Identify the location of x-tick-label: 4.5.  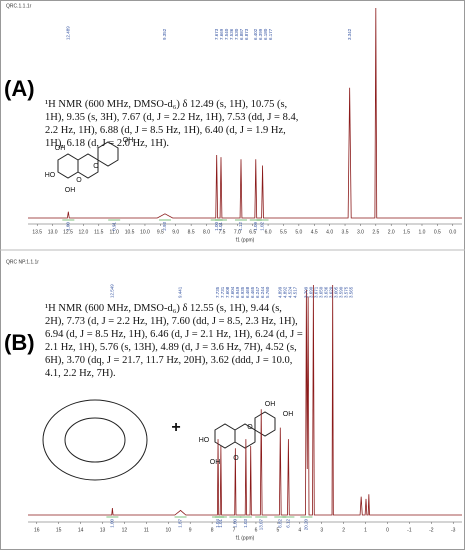
(314, 232).